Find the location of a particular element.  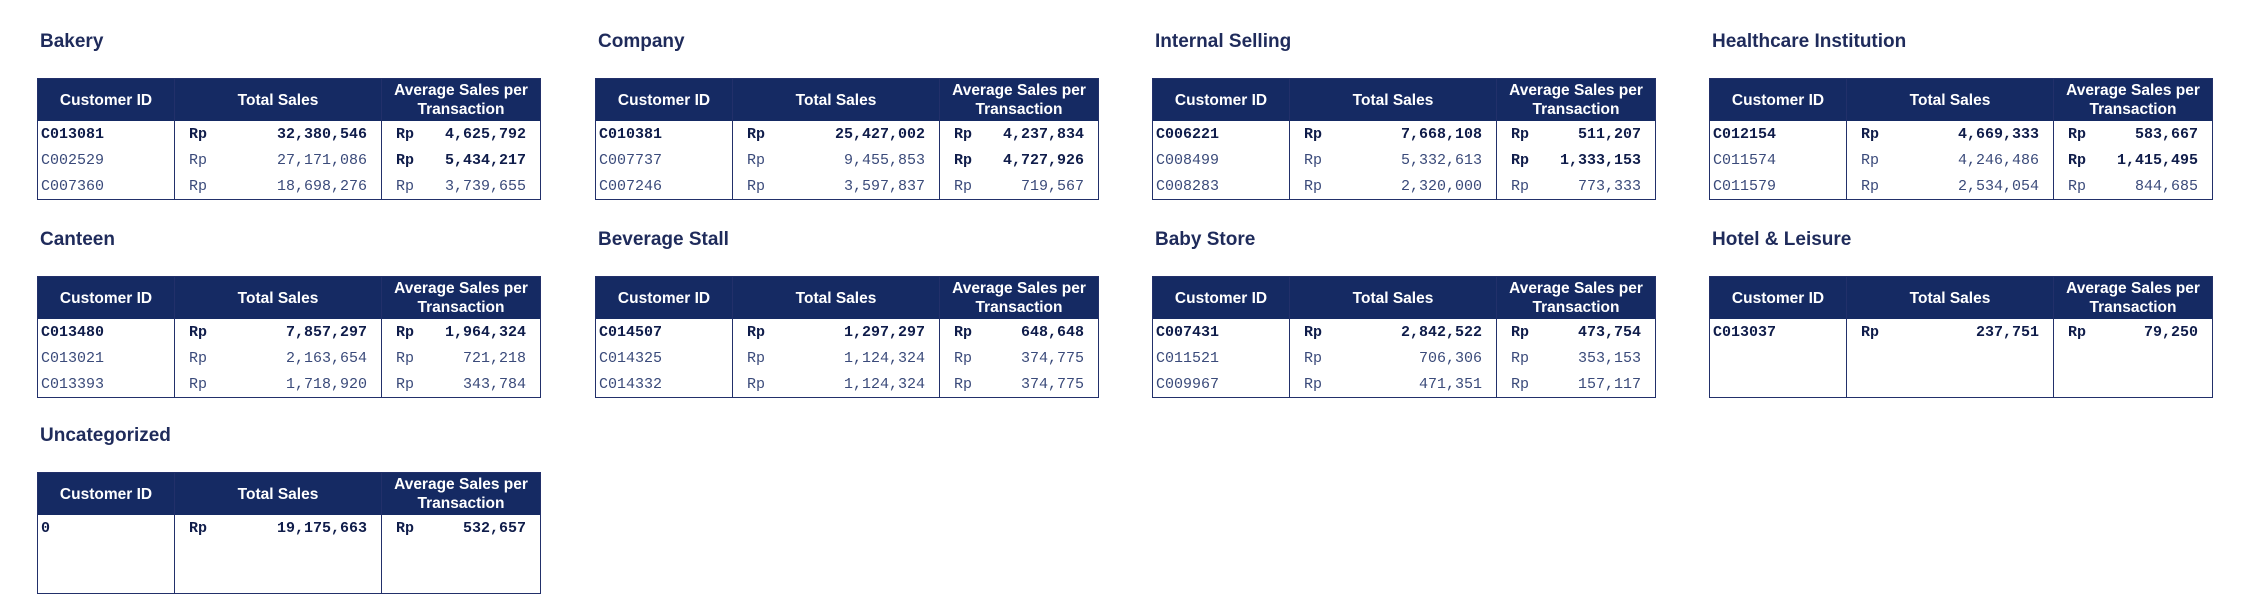

panel-title: Internal Selling is located at coordinates (1223, 41).